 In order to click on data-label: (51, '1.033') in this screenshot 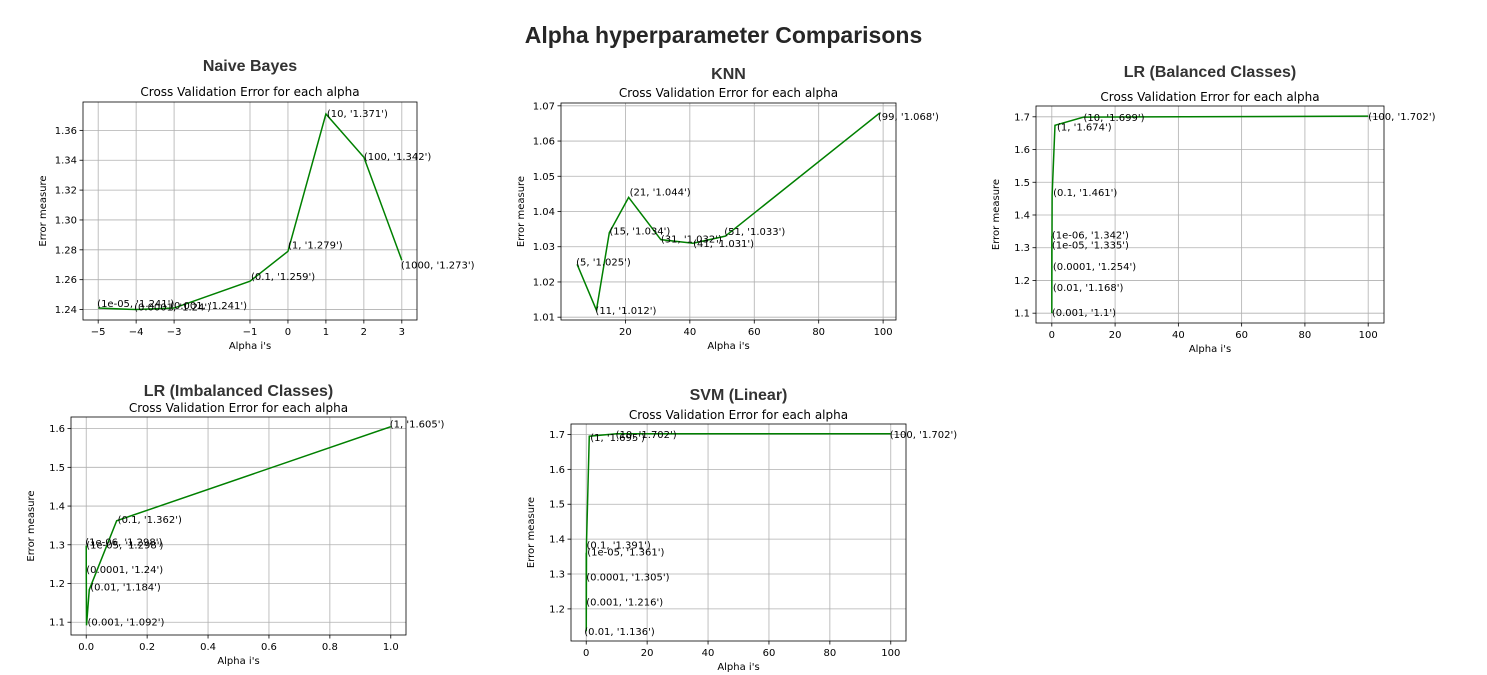, I will do `click(754, 232)`.